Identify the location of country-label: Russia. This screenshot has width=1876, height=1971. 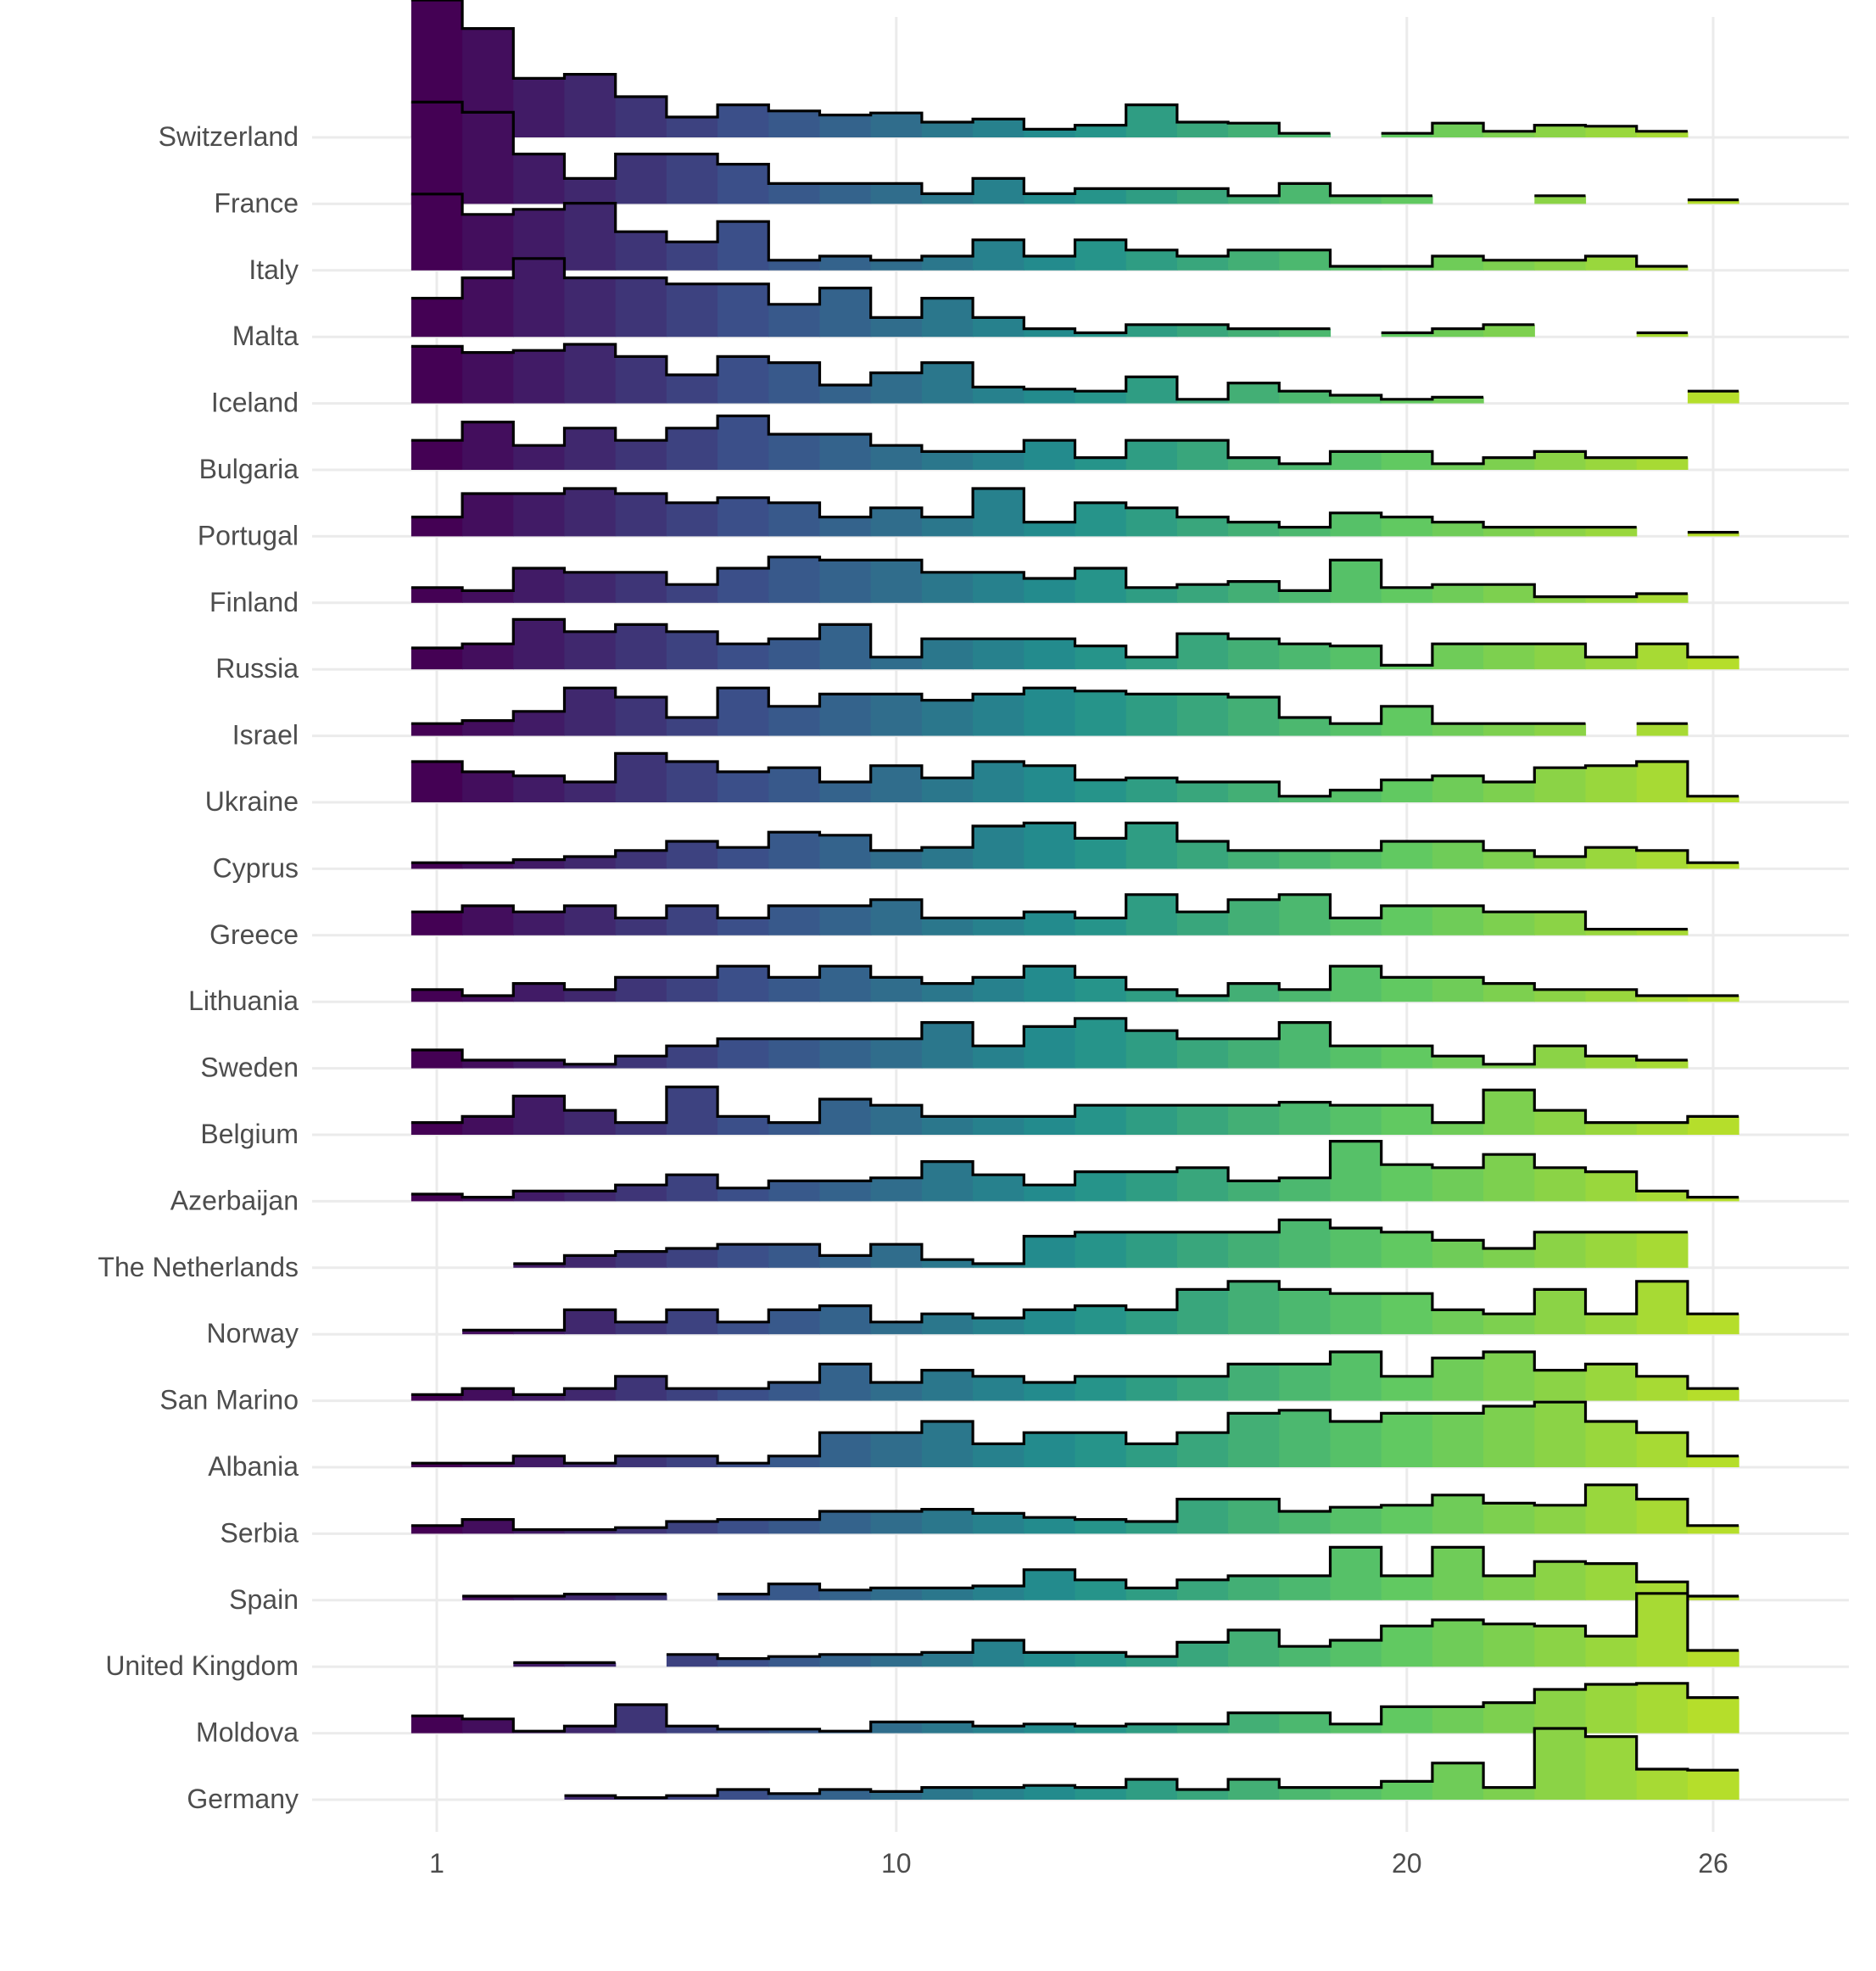
(257, 668).